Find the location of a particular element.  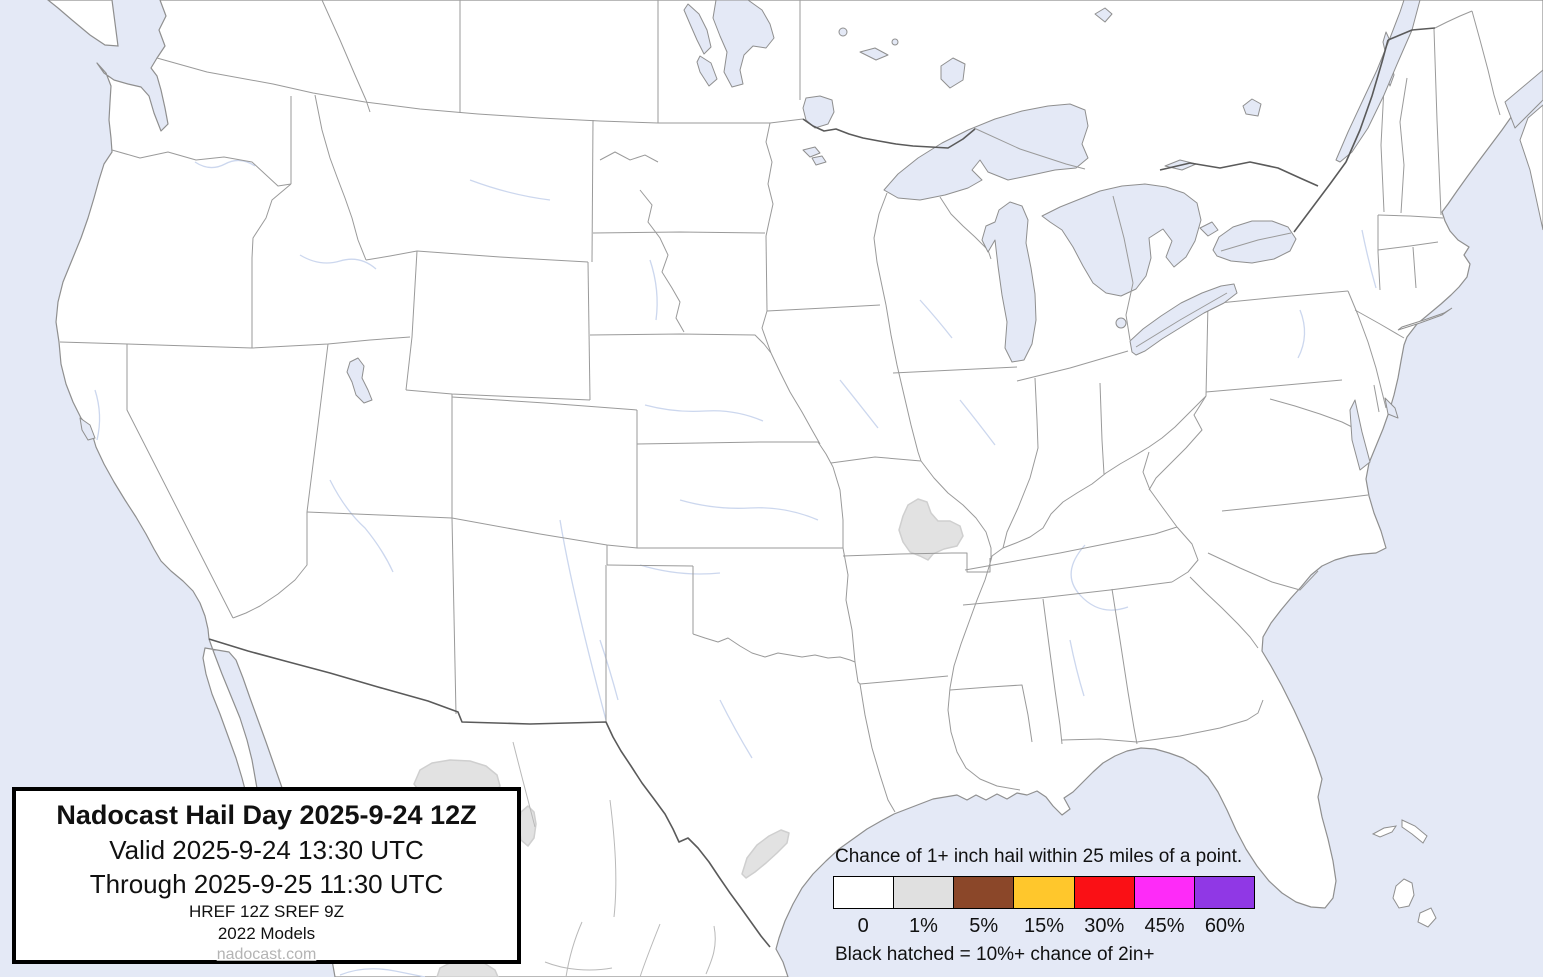

lake-winnipeg is located at coordinates (743, 44).